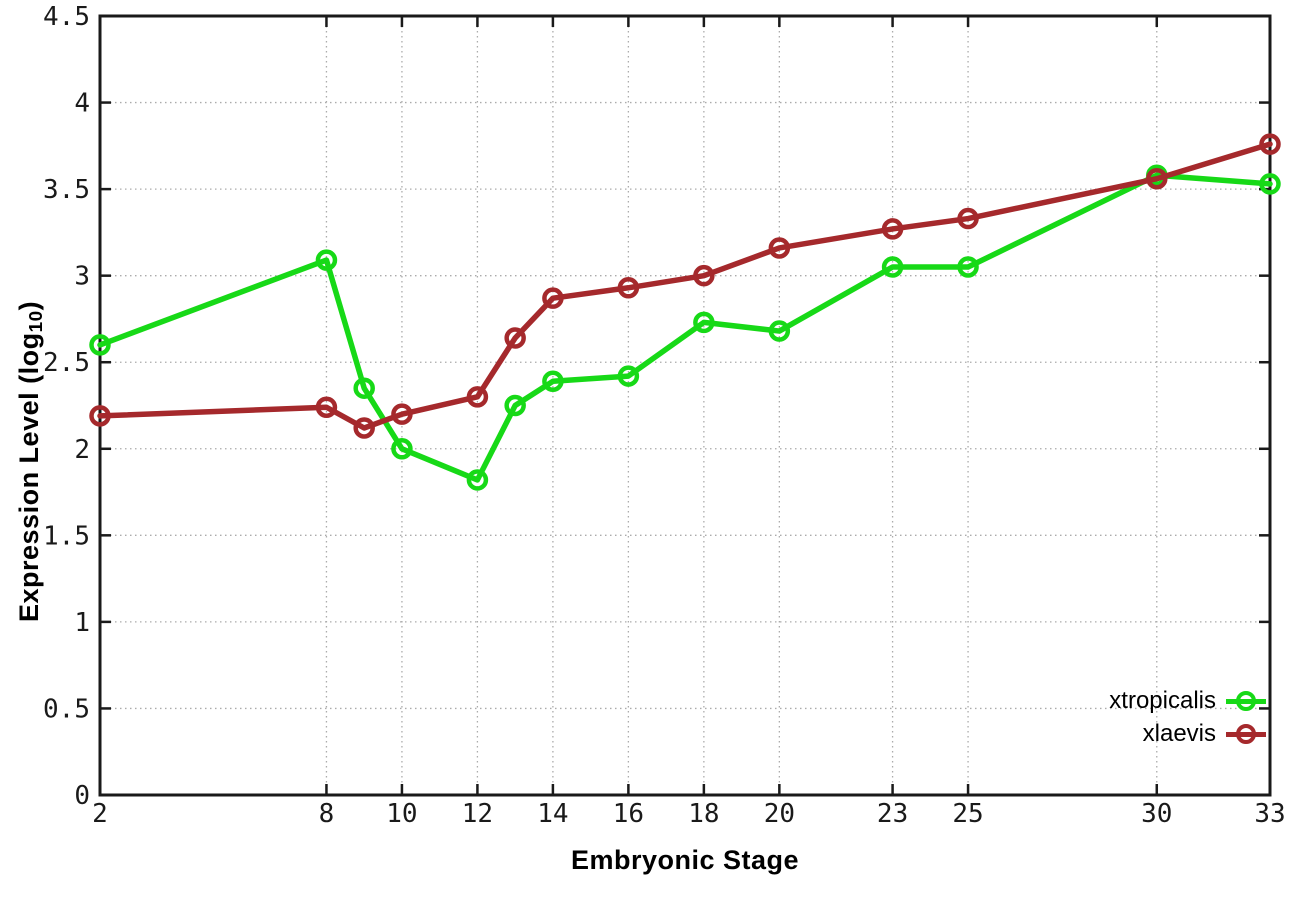 This screenshot has width=1296, height=907. Describe the element at coordinates (401, 814) in the screenshot. I see `x-tick-label: 10` at that location.